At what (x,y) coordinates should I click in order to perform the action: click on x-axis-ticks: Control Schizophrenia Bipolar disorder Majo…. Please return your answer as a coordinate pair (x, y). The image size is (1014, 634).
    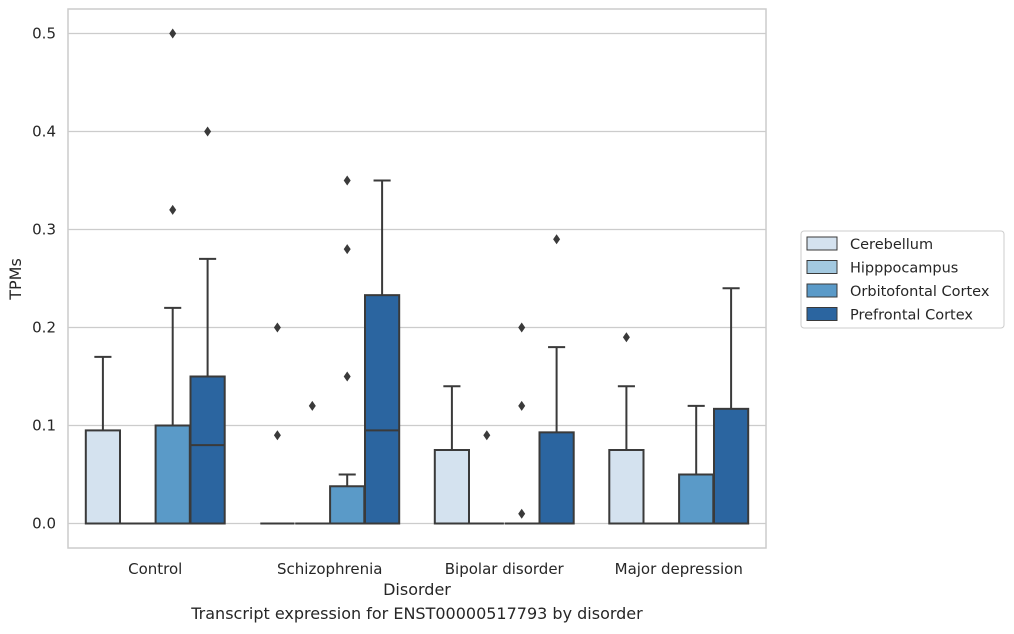
    Looking at the image, I should click on (435, 569).